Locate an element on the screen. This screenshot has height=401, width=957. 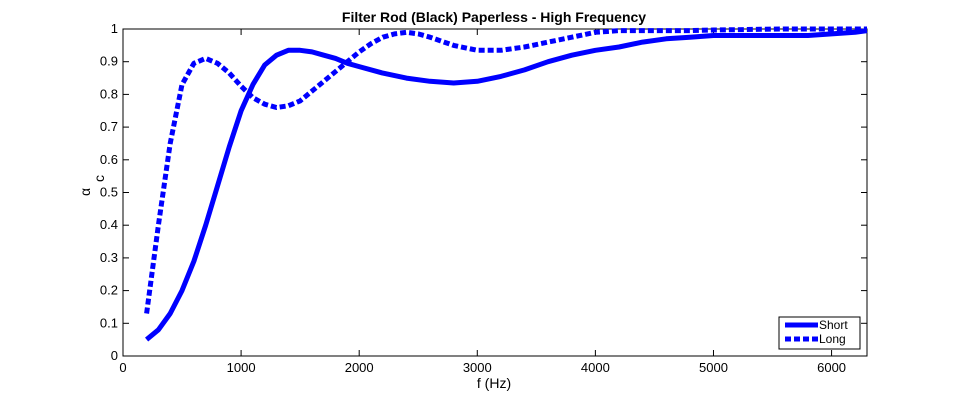
legend-label-long: Long is located at coordinates (832, 339).